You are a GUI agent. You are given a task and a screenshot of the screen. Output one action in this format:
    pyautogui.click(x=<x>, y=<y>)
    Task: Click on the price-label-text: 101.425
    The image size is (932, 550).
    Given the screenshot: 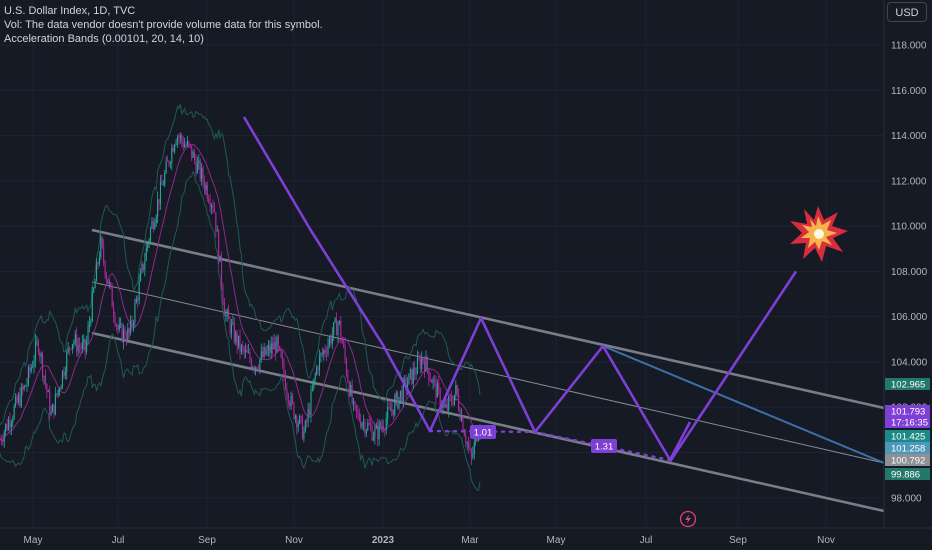 What is the action you would take?
    pyautogui.click(x=908, y=437)
    